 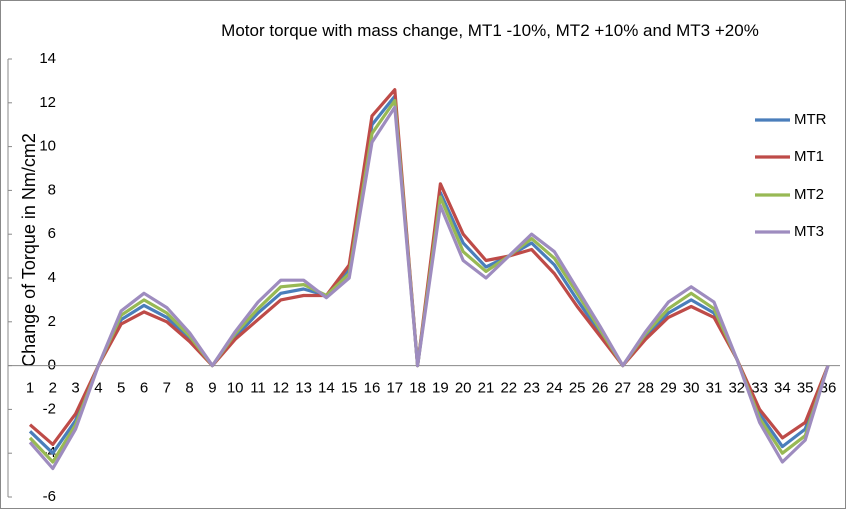 I want to click on x-tick-label: 30, so click(x=691, y=388).